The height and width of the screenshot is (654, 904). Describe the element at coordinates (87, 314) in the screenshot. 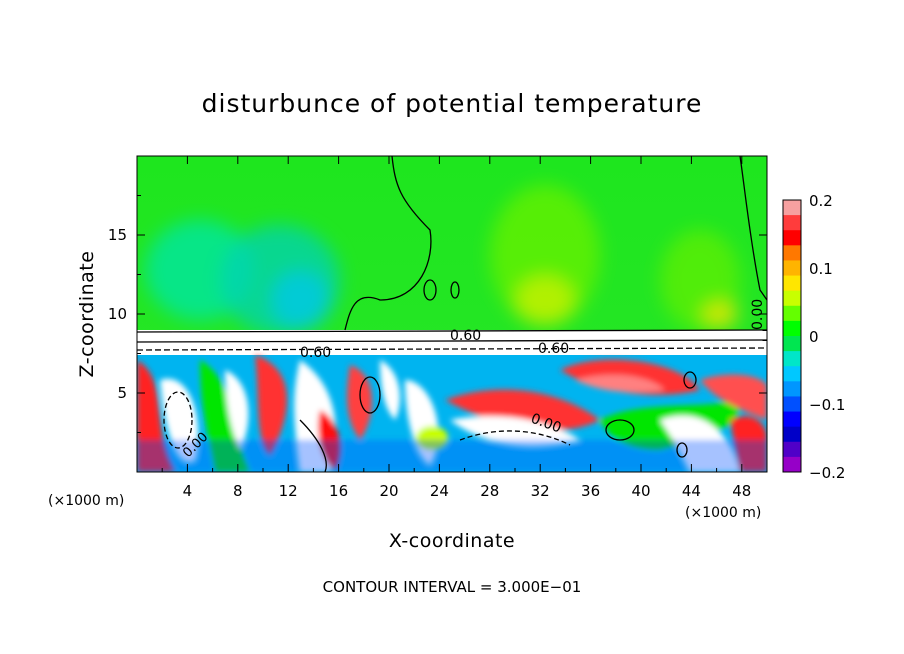

I see `y-axis-label: Z-coordinate` at that location.